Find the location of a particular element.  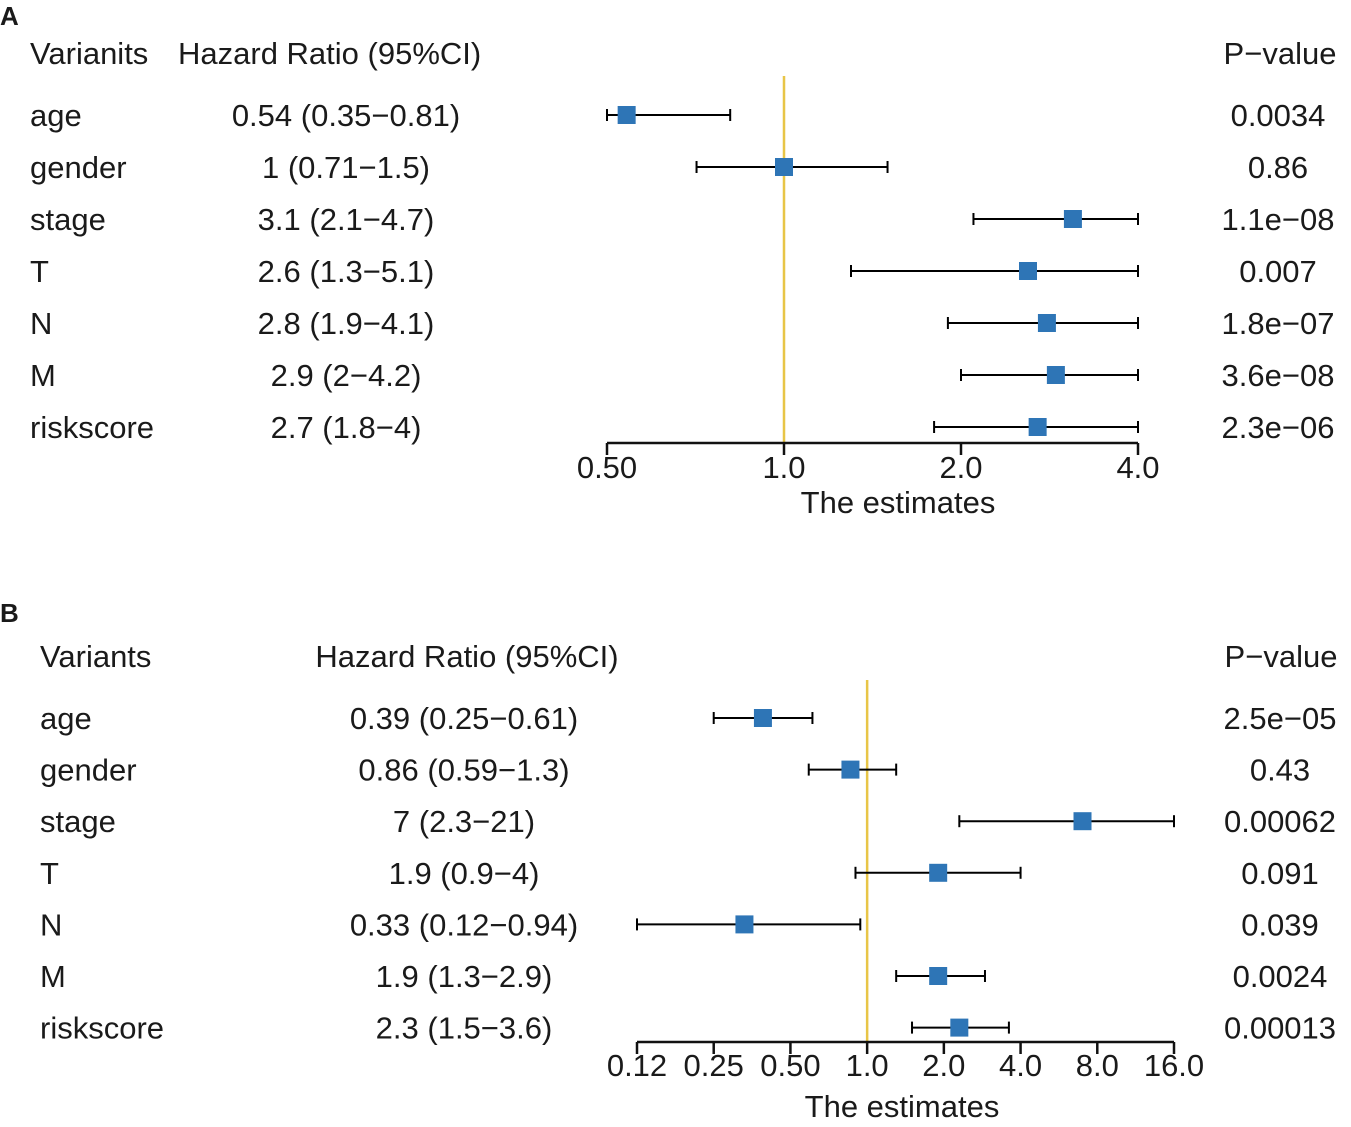

row-p-value: 2.3e−06 is located at coordinates (1278, 427).